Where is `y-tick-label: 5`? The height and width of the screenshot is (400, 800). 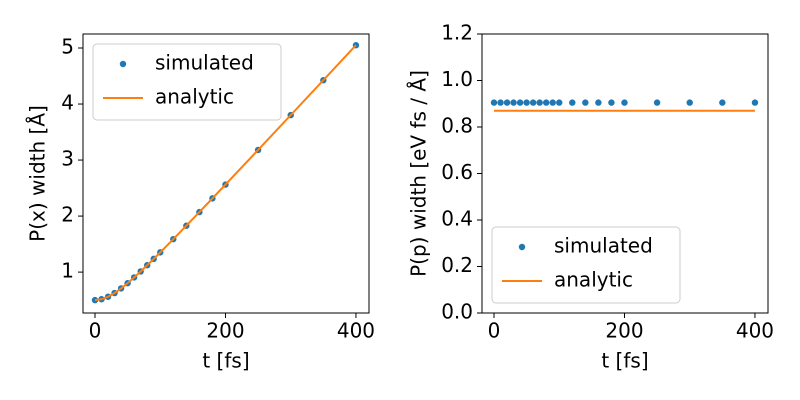
y-tick-label: 5 is located at coordinates (67, 47).